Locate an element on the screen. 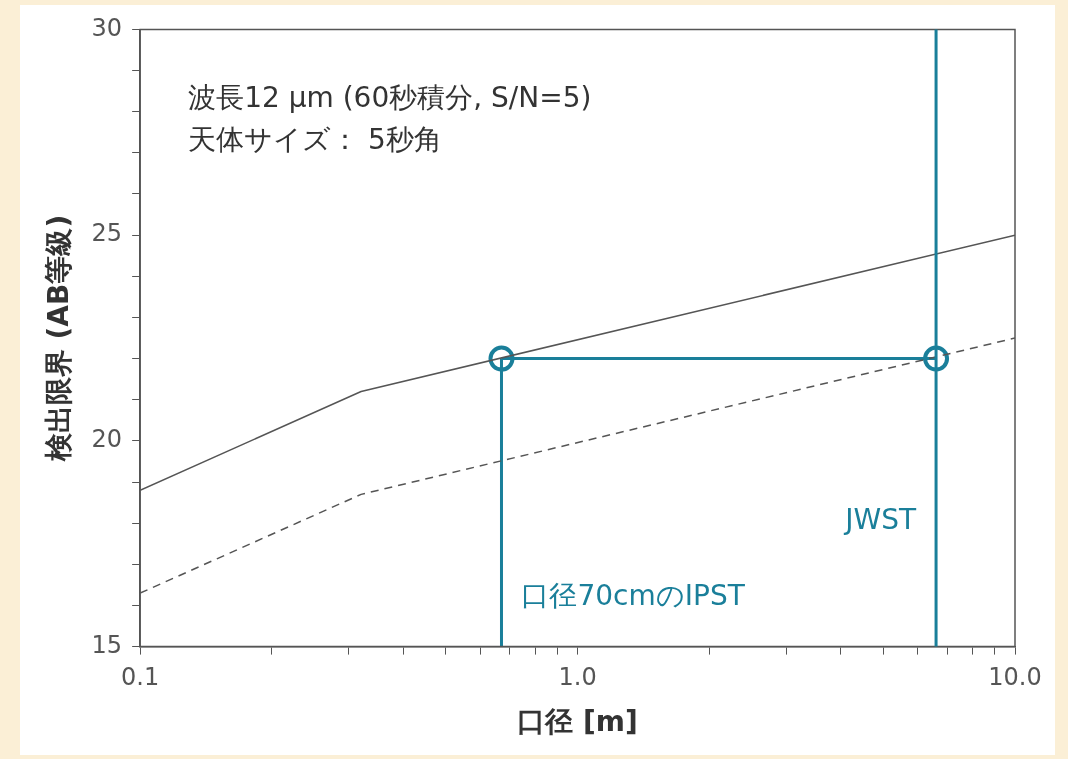 This screenshot has width=1068, height=759. x-tick-label: 0.1 is located at coordinates (140, 677).